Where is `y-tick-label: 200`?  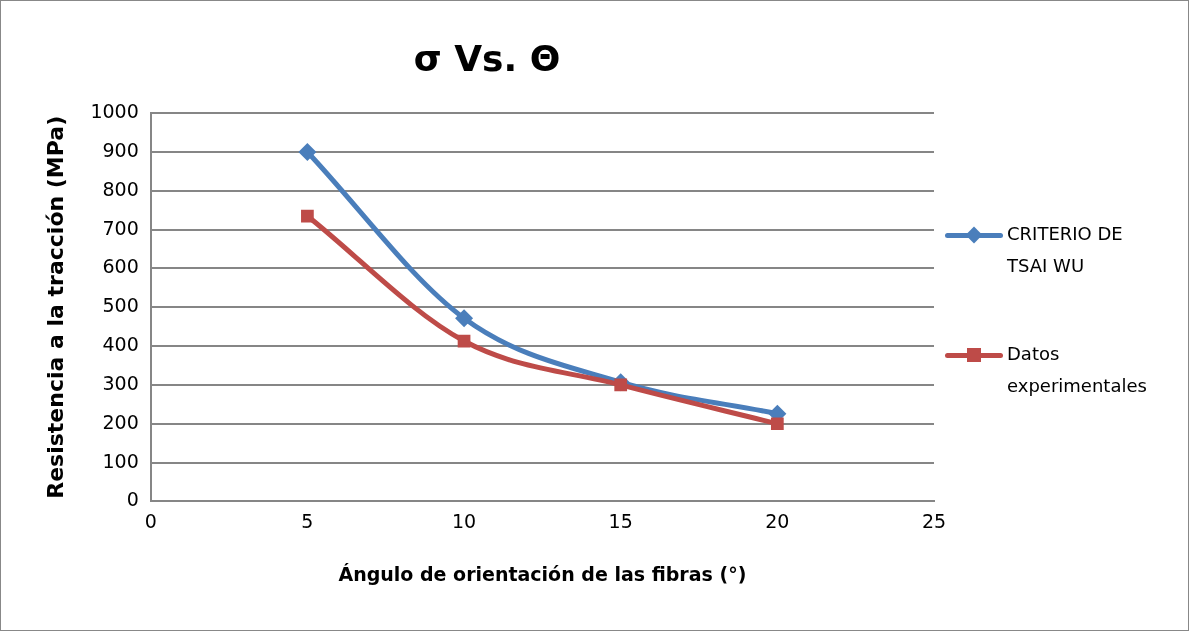 y-tick-label: 200 is located at coordinates (120, 421).